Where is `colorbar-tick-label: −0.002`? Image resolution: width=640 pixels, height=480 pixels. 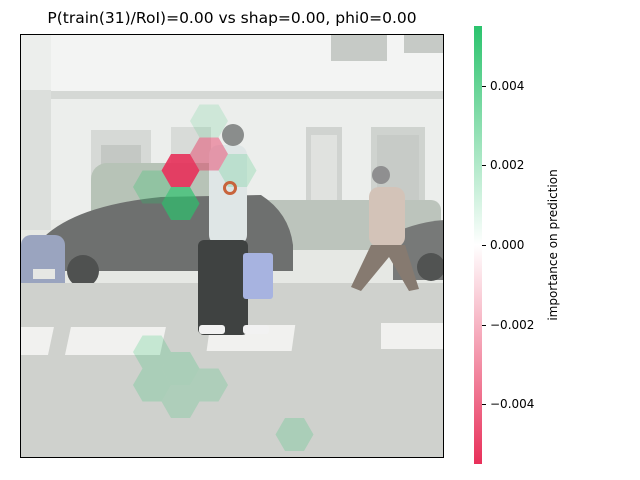 colorbar-tick-label: −0.002 is located at coordinates (512, 324).